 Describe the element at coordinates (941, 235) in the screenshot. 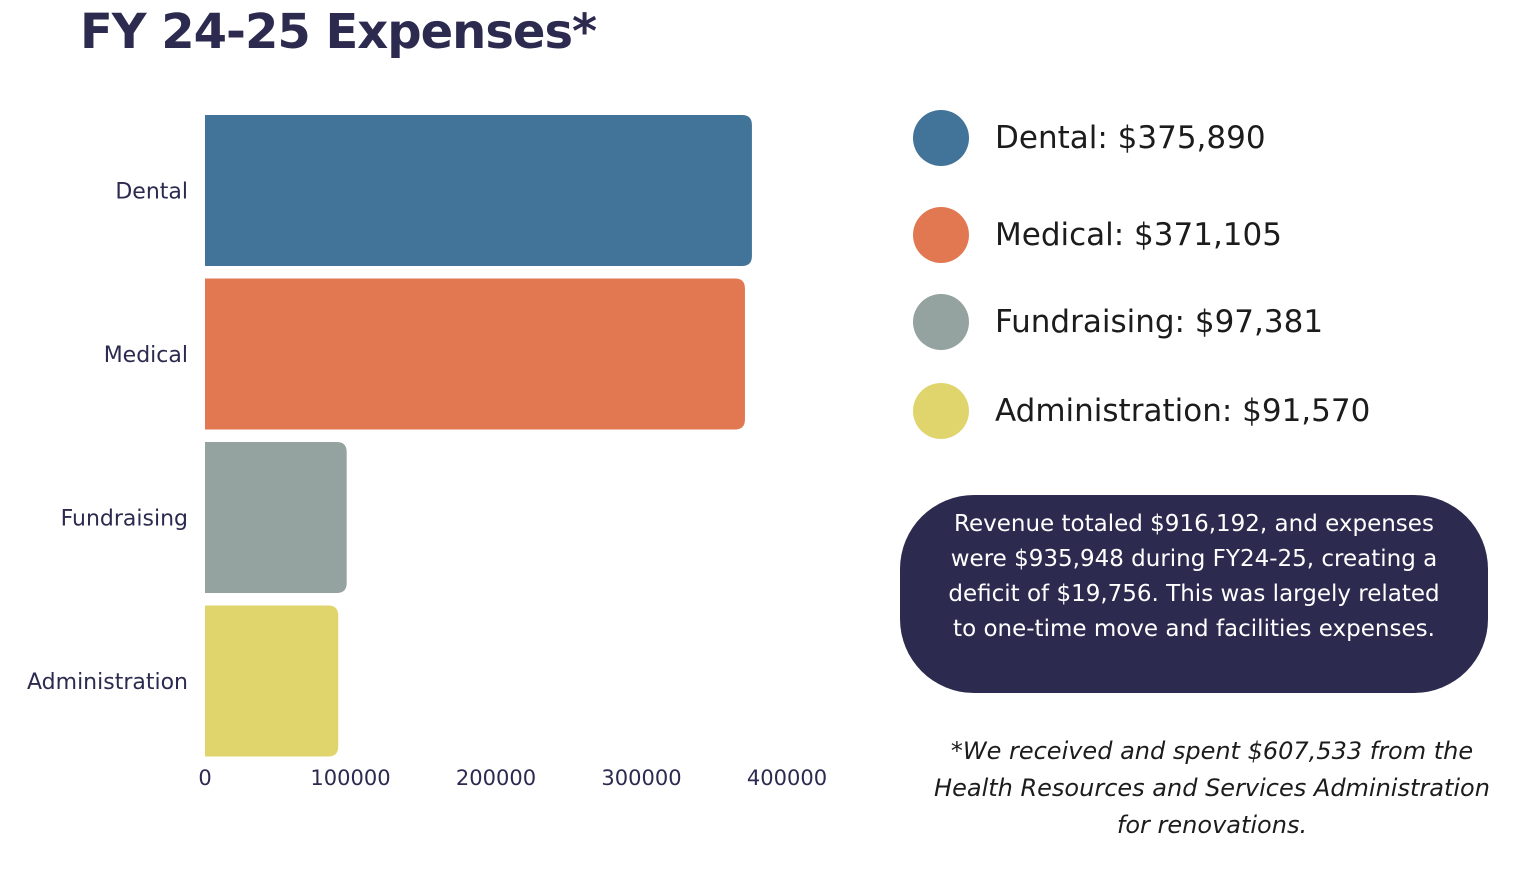

I see `legend-swatch-medical` at that location.